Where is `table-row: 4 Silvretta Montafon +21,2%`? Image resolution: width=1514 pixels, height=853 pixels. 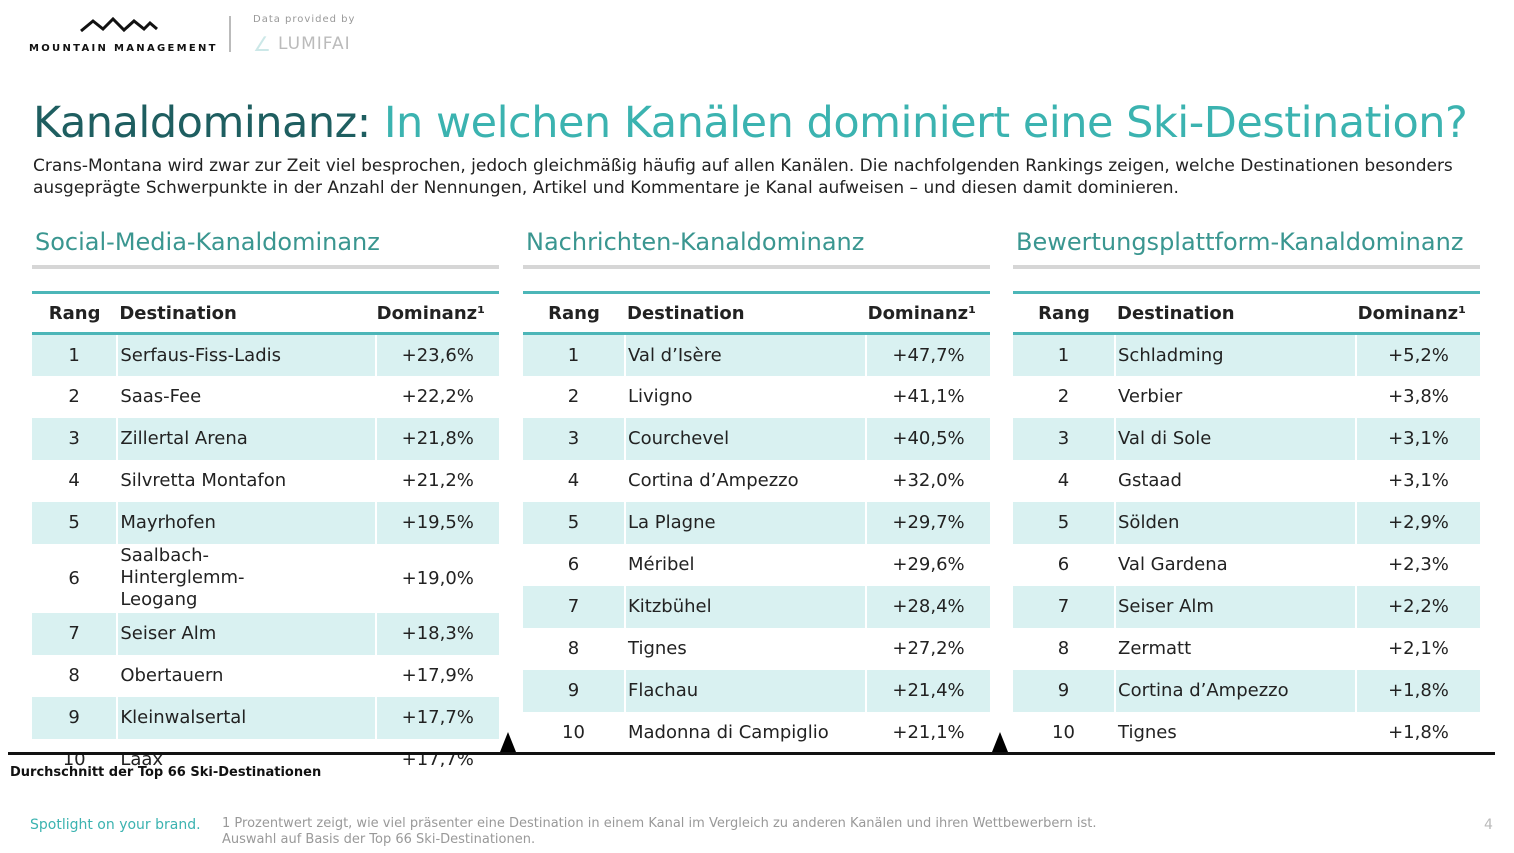 table-row: 4 Silvretta Montafon +21,2% is located at coordinates (265, 480).